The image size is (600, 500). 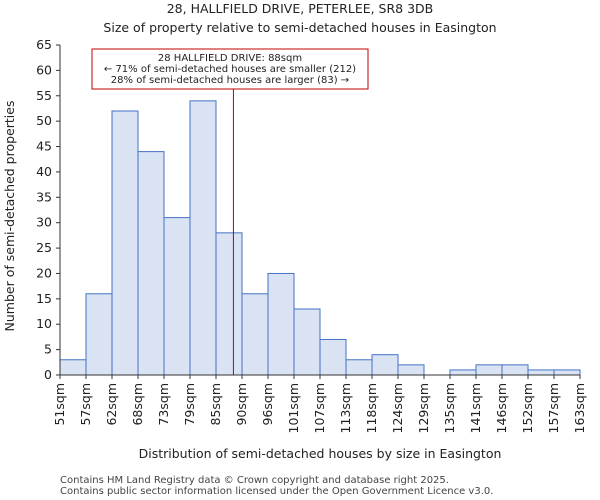 I want to click on x-tick-label: 141sqm, so click(x=475, y=408).